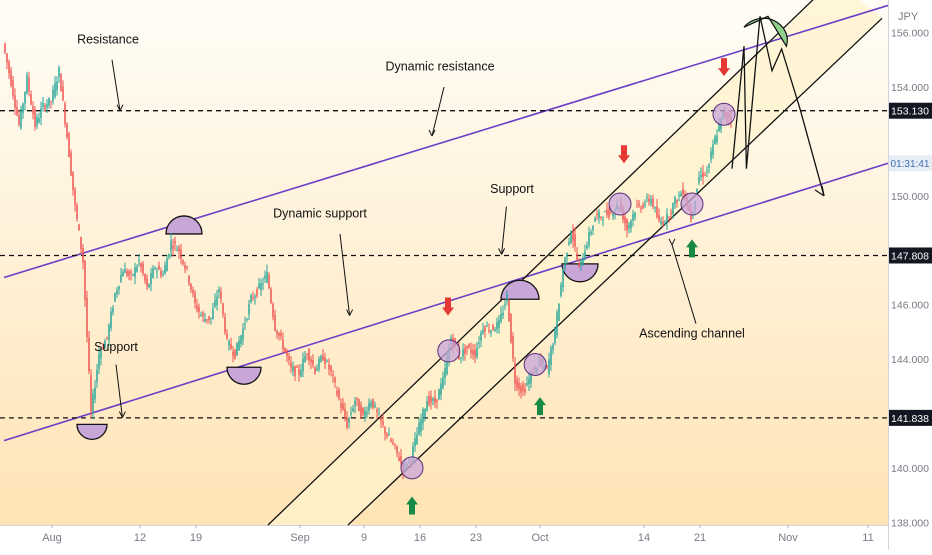  What do you see at coordinates (765, 31) in the screenshot?
I see `projection-bubble` at bounding box center [765, 31].